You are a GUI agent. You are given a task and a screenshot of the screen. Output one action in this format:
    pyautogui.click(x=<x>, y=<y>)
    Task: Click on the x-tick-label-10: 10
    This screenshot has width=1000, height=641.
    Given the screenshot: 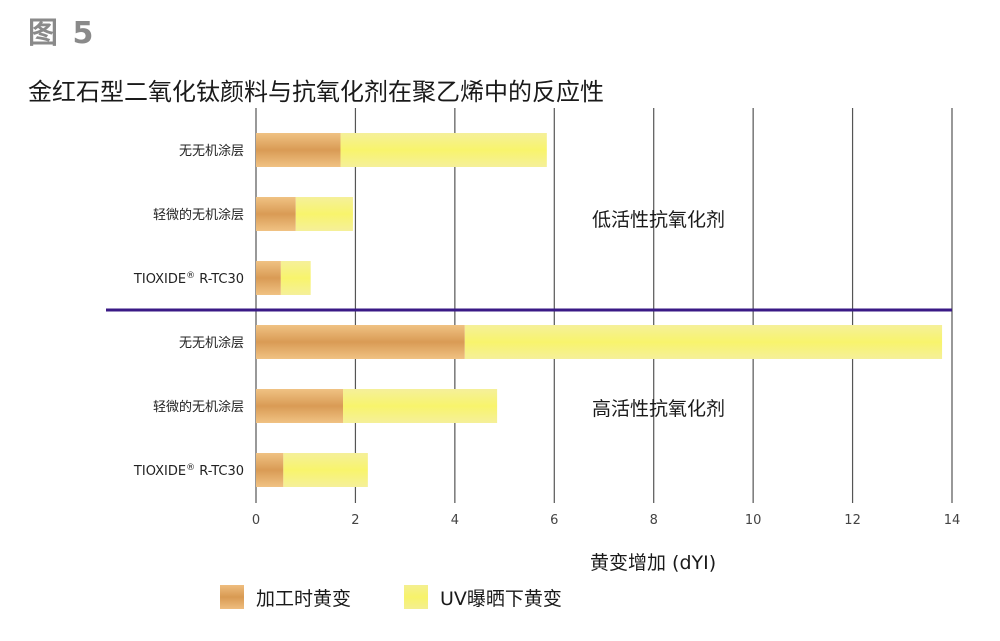 What is the action you would take?
    pyautogui.click(x=753, y=520)
    